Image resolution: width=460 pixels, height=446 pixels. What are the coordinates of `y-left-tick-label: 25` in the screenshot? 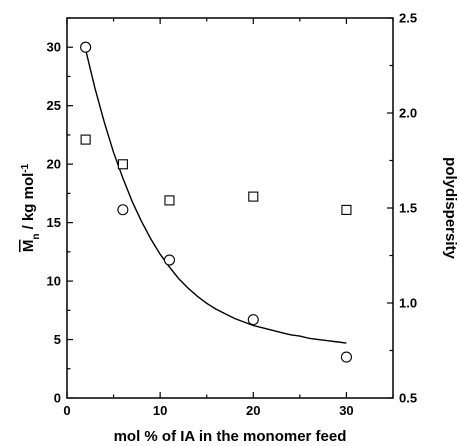 It's located at (54, 105).